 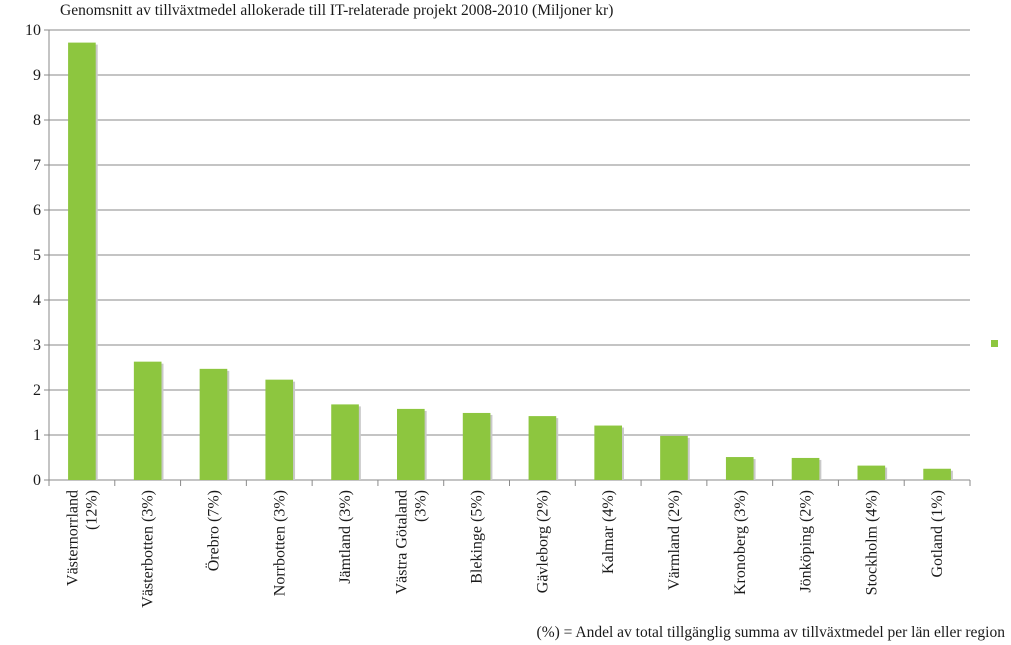 What do you see at coordinates (37, 480) in the screenshot?
I see `y-tick-label: 0` at bounding box center [37, 480].